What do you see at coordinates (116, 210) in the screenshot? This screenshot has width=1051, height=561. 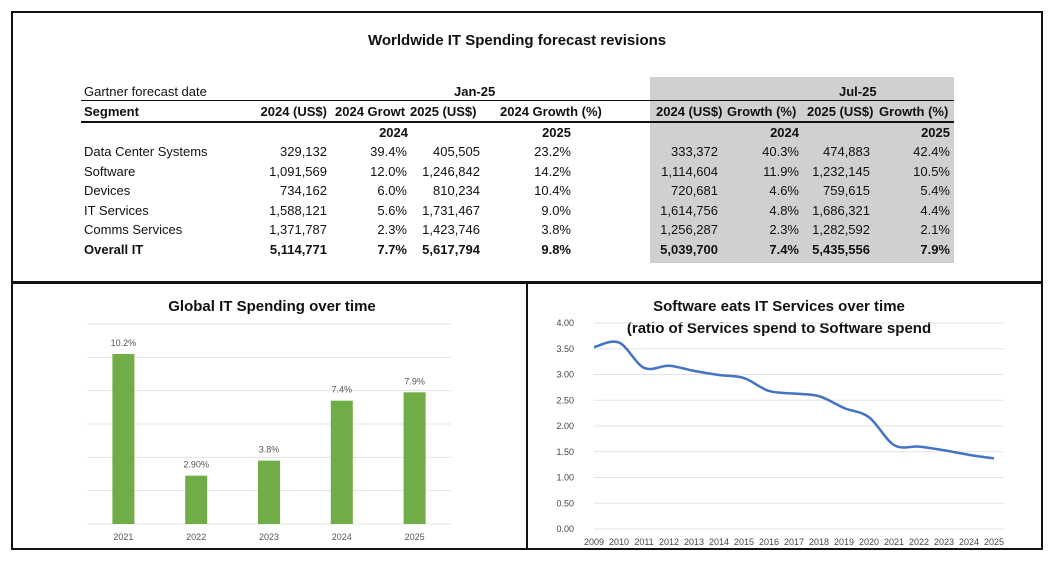 I see `row-segment: IT Services` at bounding box center [116, 210].